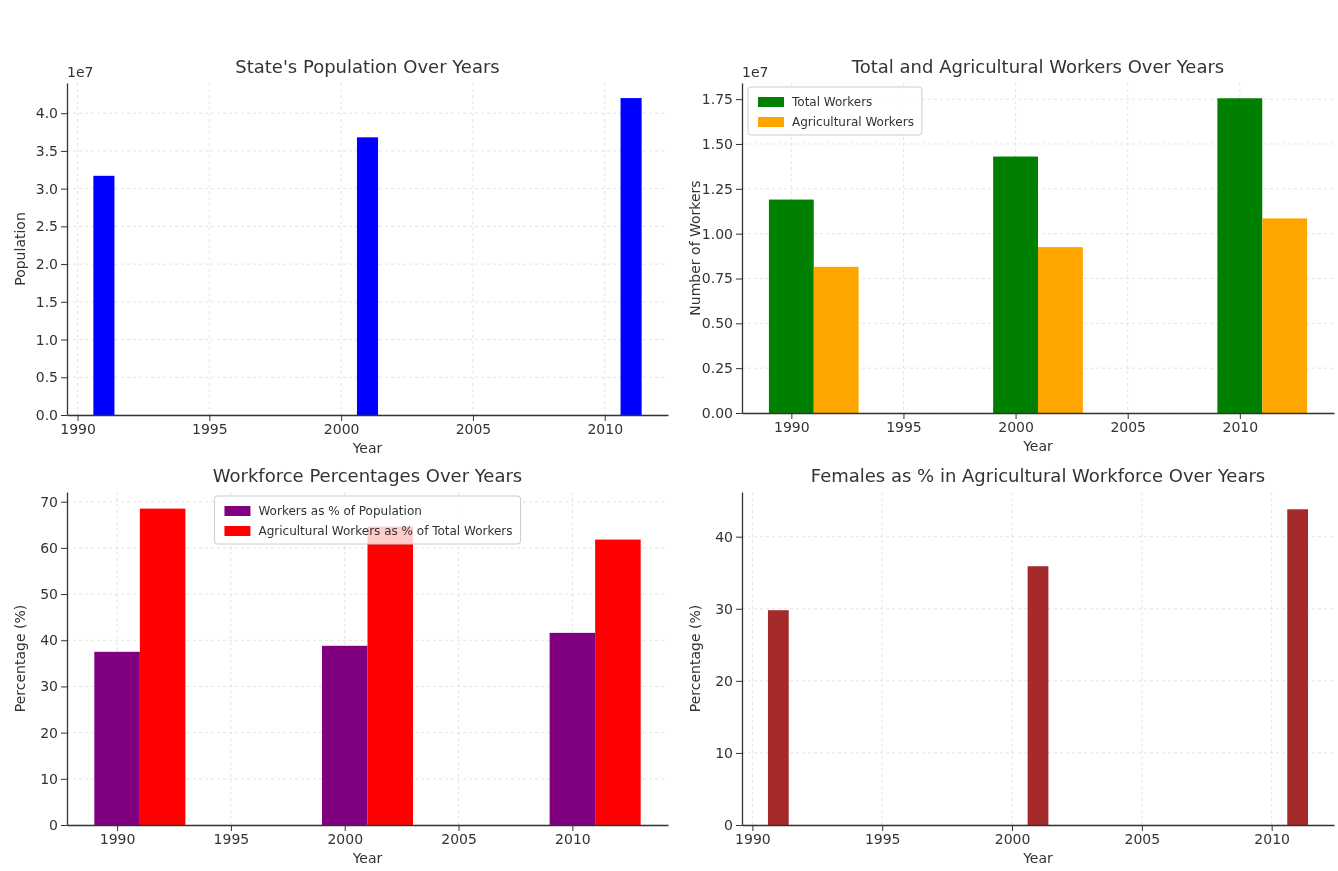 The width and height of the screenshot is (1338, 871). Describe the element at coordinates (717, 233) in the screenshot. I see `y-tick-label: 1.00` at that location.